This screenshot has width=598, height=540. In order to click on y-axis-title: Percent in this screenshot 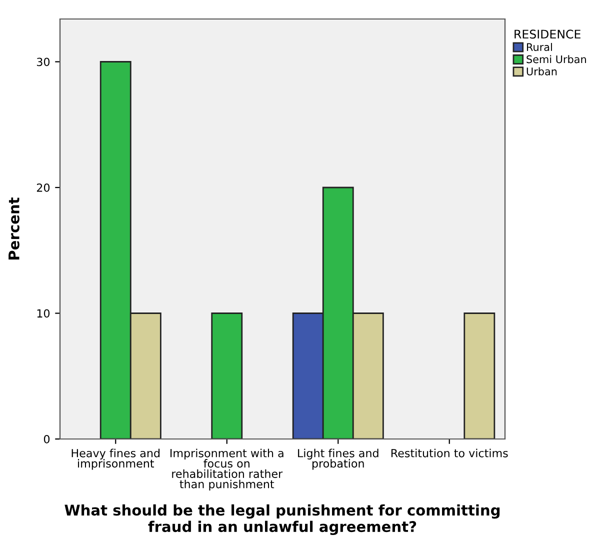, I will do `click(14, 229)`.